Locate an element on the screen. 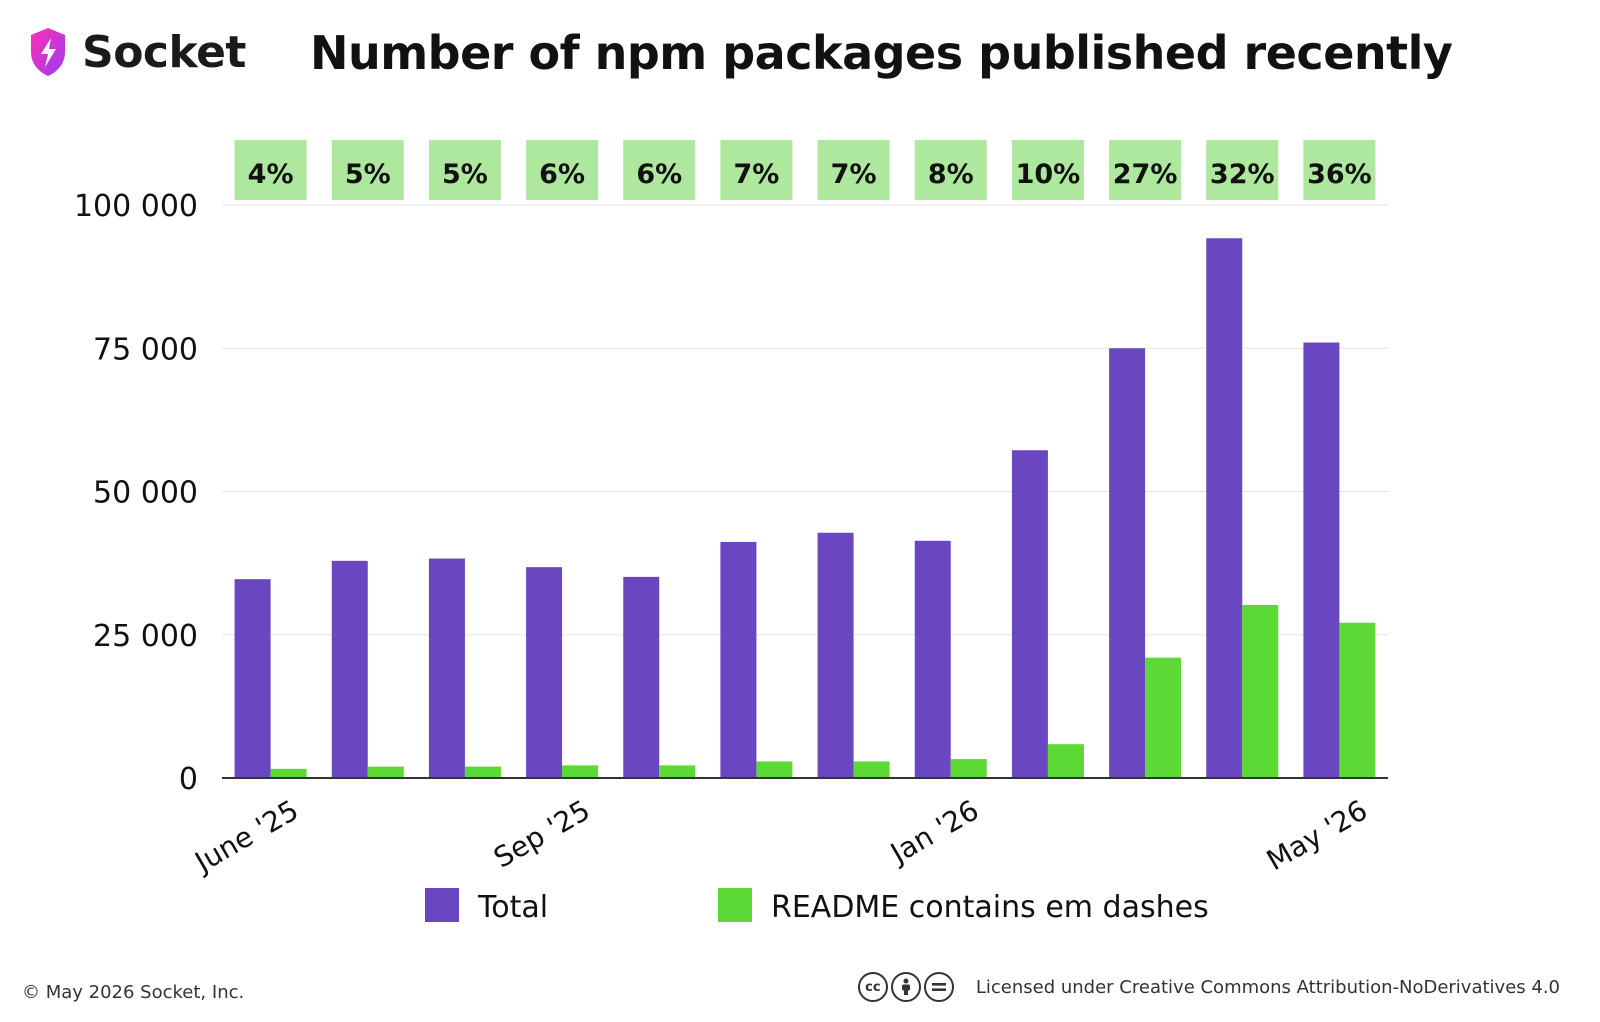 This screenshot has width=1600, height=1022. x-tick-label: Sep '25 is located at coordinates (541, 833).